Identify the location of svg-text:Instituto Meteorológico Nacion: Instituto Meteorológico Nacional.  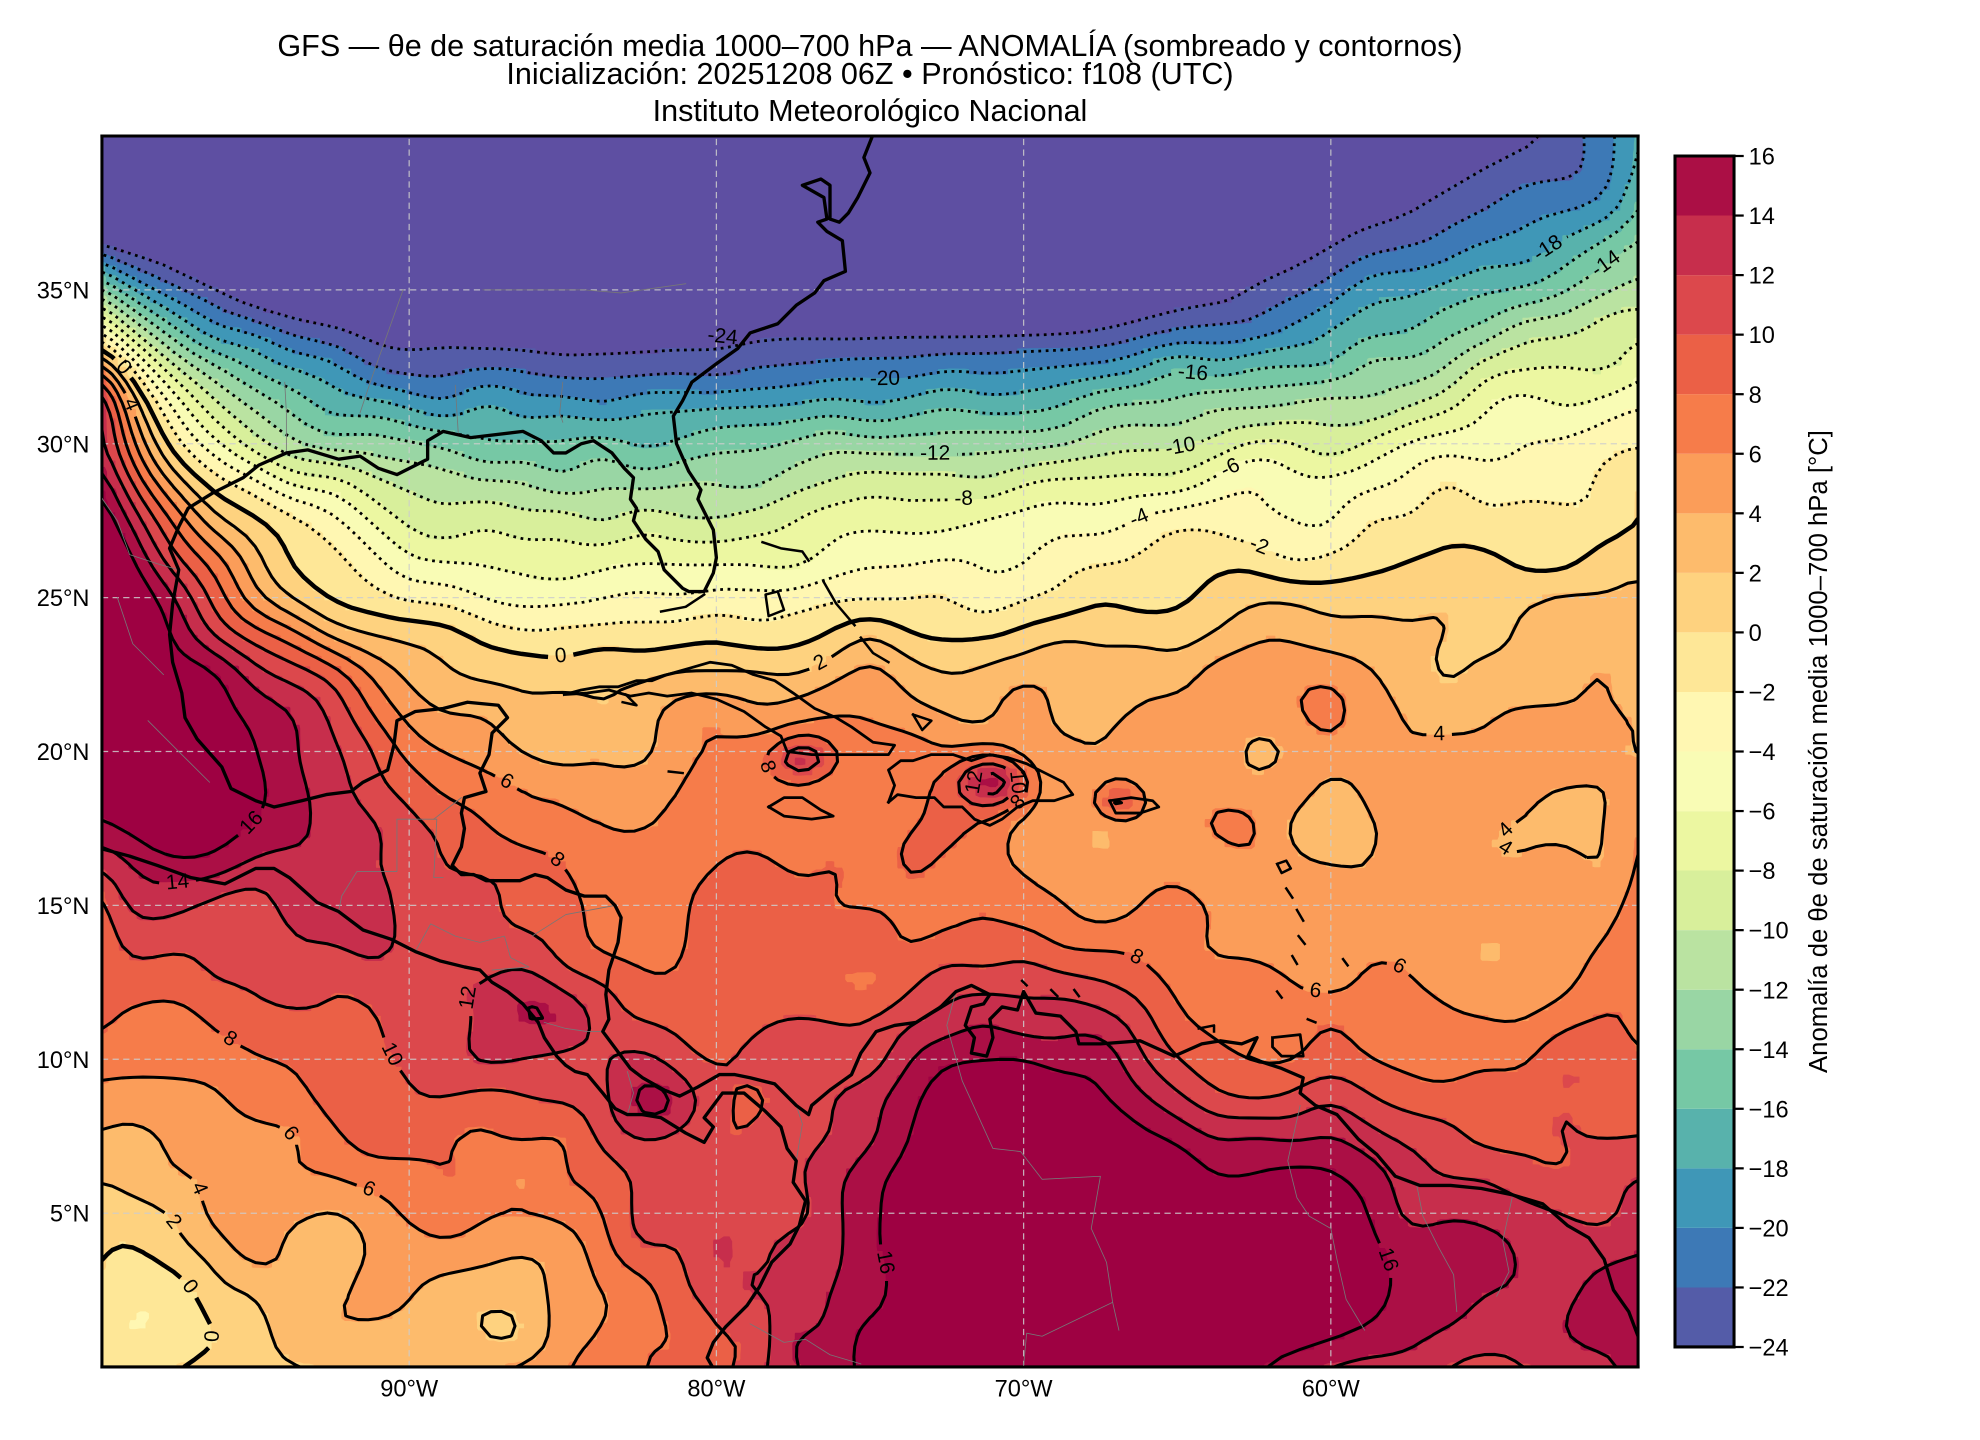
(870, 111).